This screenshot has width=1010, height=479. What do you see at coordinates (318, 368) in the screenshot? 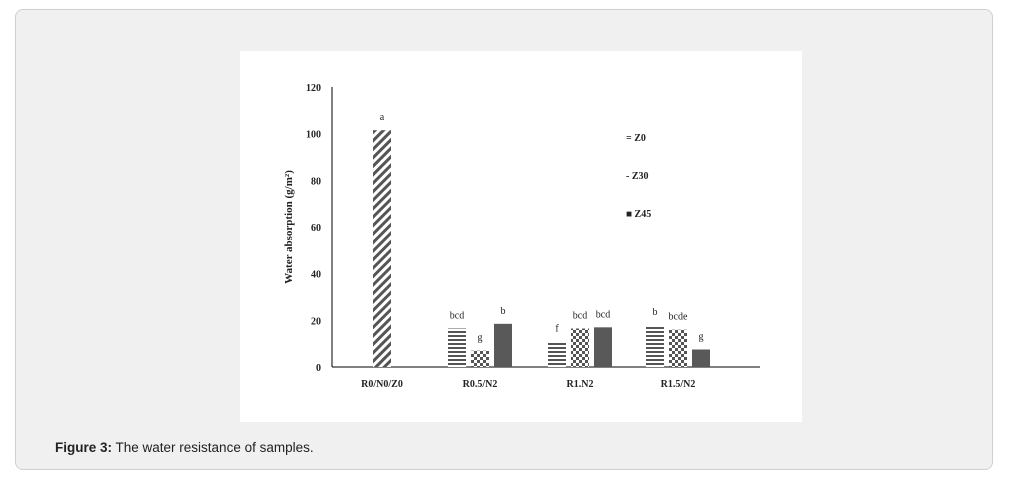
I see `y-tick-label: 0` at bounding box center [318, 368].